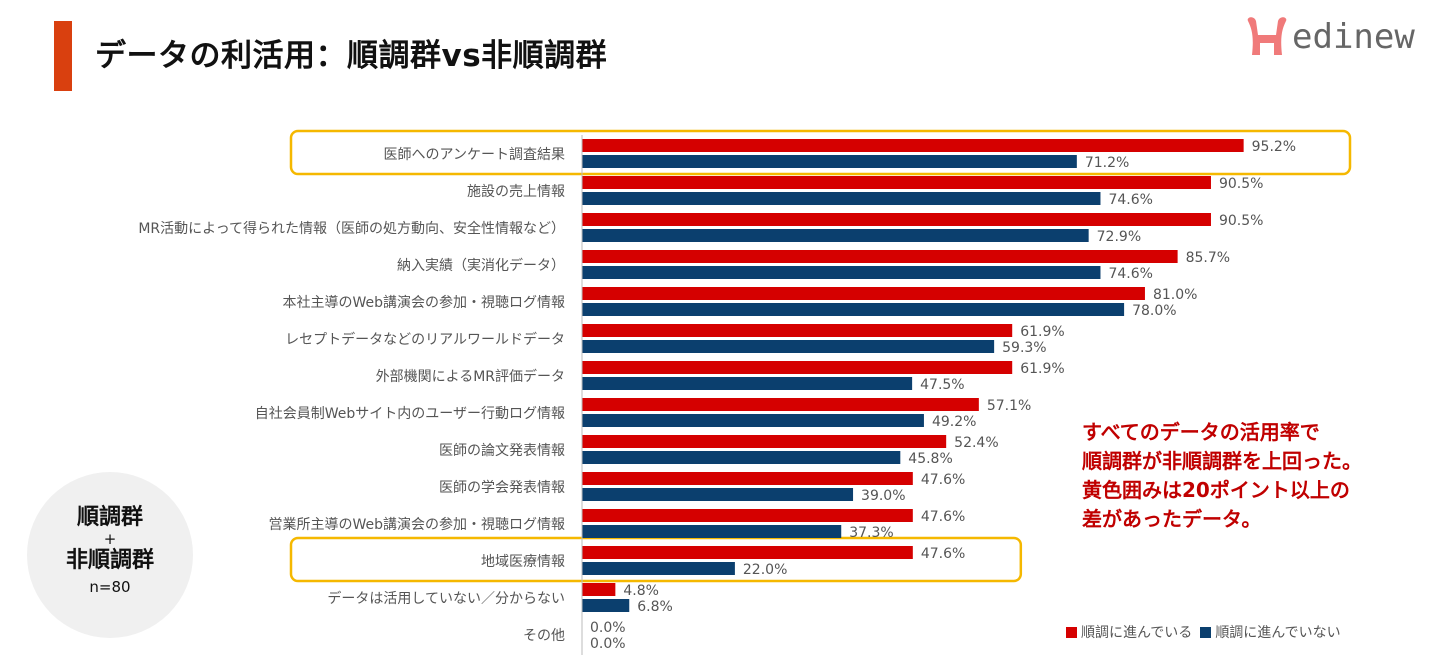  What do you see at coordinates (976, 443) in the screenshot?
I see `data-label: 52.4%` at bounding box center [976, 443].